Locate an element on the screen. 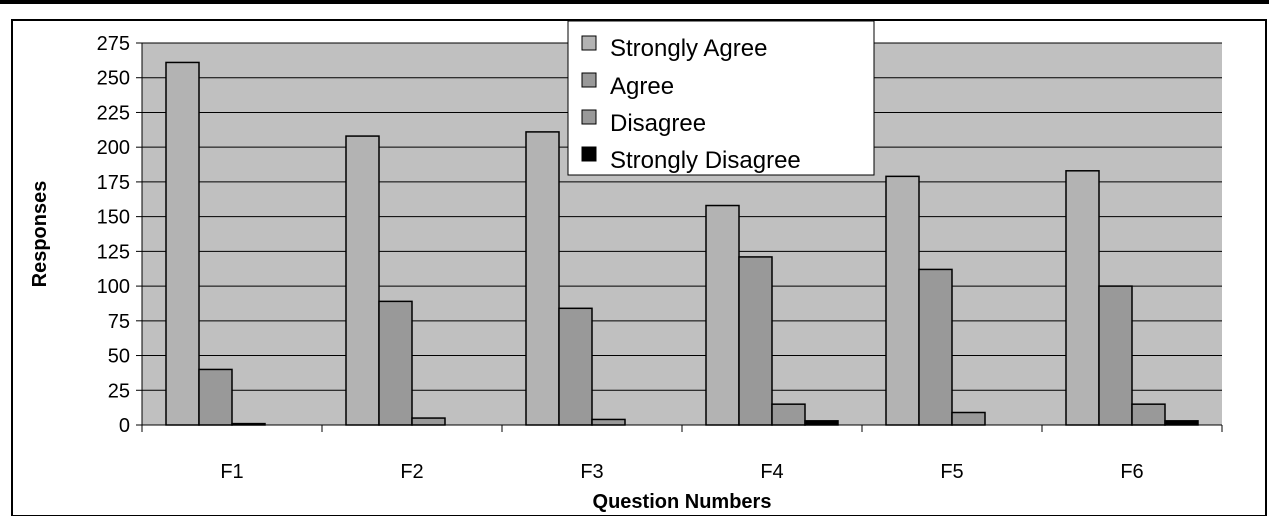 This screenshot has width=1269, height=516. x-tick-label: F1 is located at coordinates (231, 472).